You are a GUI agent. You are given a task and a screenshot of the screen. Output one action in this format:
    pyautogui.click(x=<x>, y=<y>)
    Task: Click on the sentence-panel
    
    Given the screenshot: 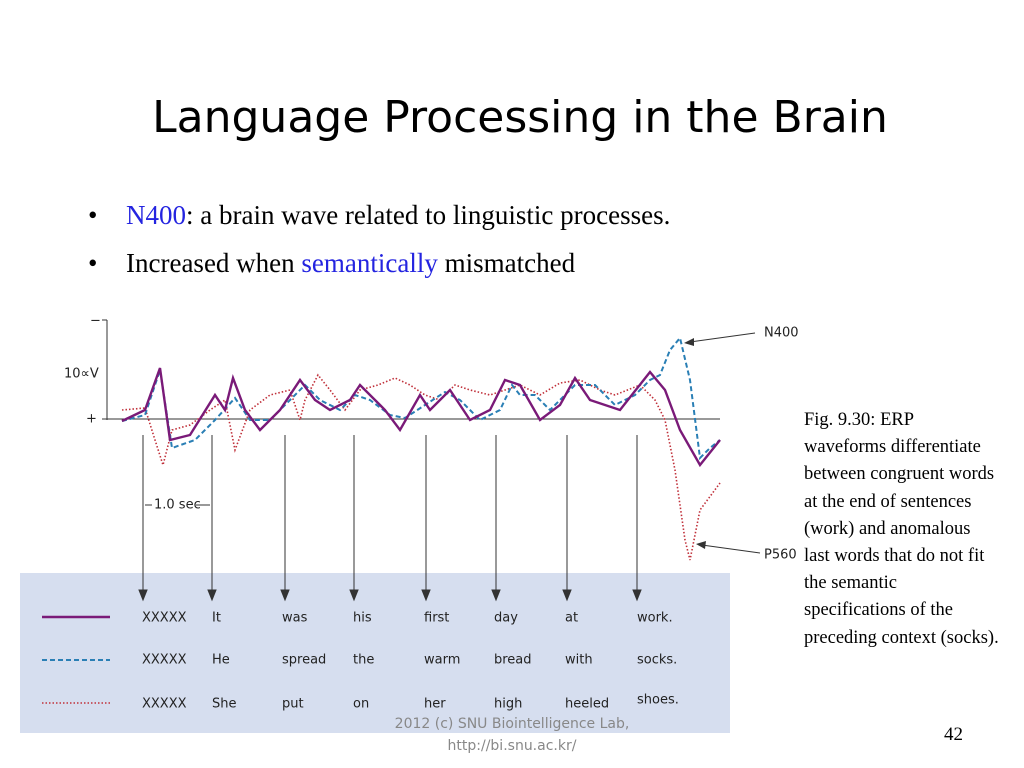 What is the action you would take?
    pyautogui.click(x=375, y=653)
    